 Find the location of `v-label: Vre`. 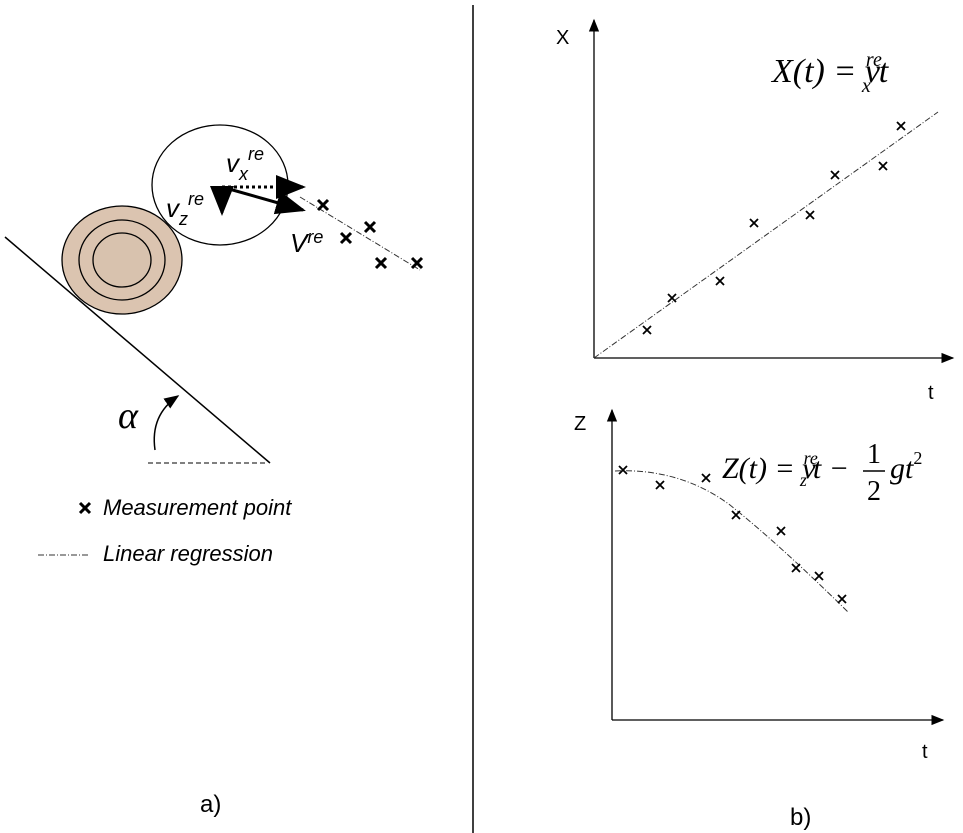

v-label: Vre is located at coordinates (306, 242).